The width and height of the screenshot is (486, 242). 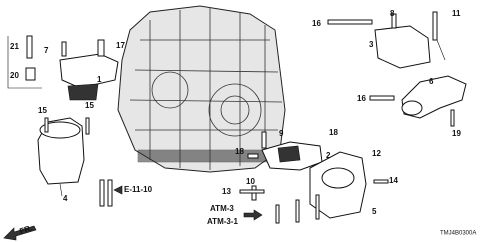 I want to click on callout: 17, so click(x=120, y=45).